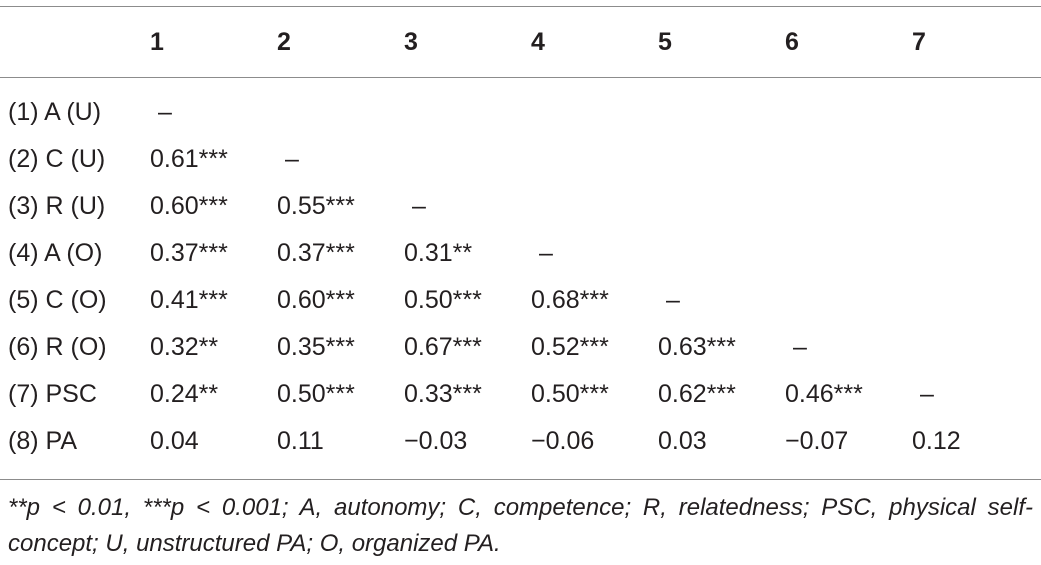 Image resolution: width=1041 pixels, height=565 pixels. I want to click on correlation-cell: −0.03, so click(467, 441).